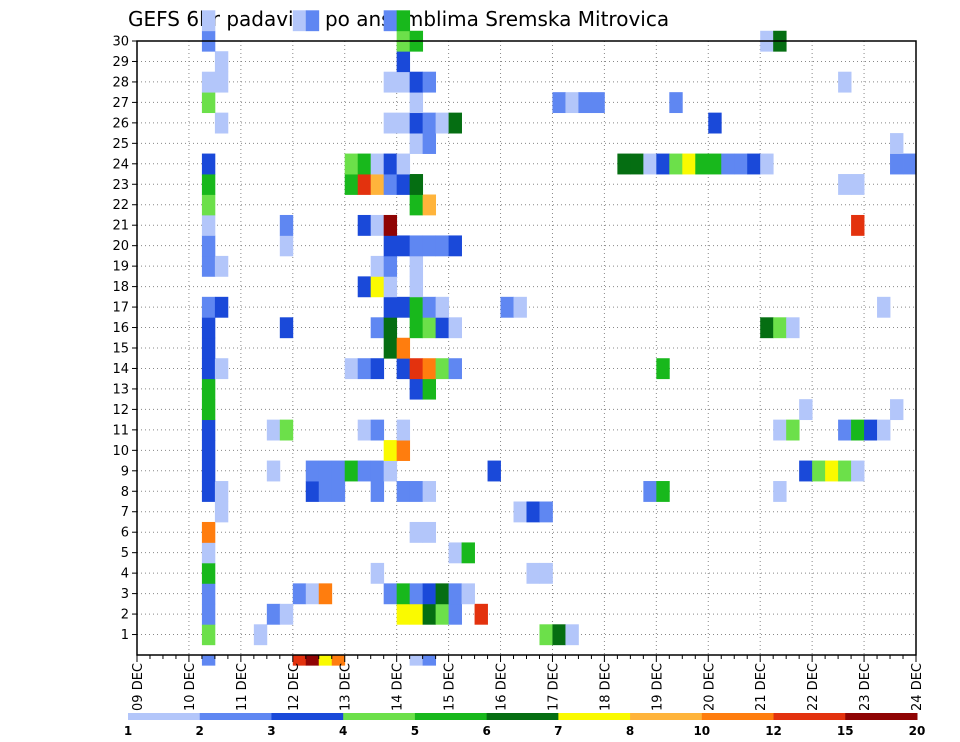  I want to click on x-tick-label: 10 DEC, so click(190, 687).